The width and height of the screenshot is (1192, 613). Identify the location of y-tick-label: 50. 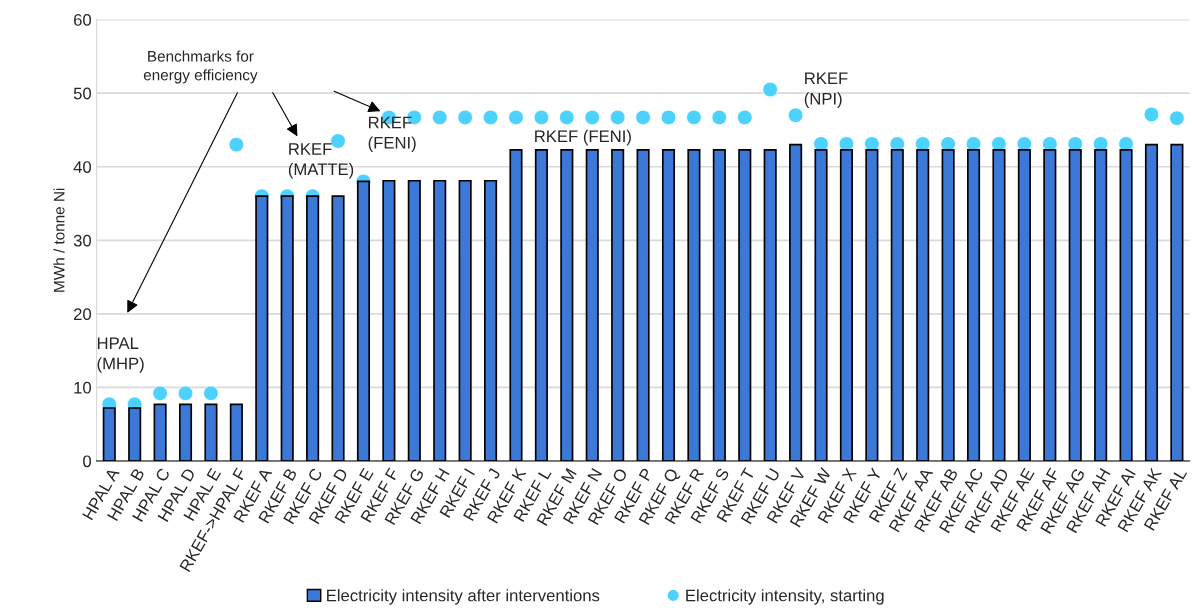
(82, 93).